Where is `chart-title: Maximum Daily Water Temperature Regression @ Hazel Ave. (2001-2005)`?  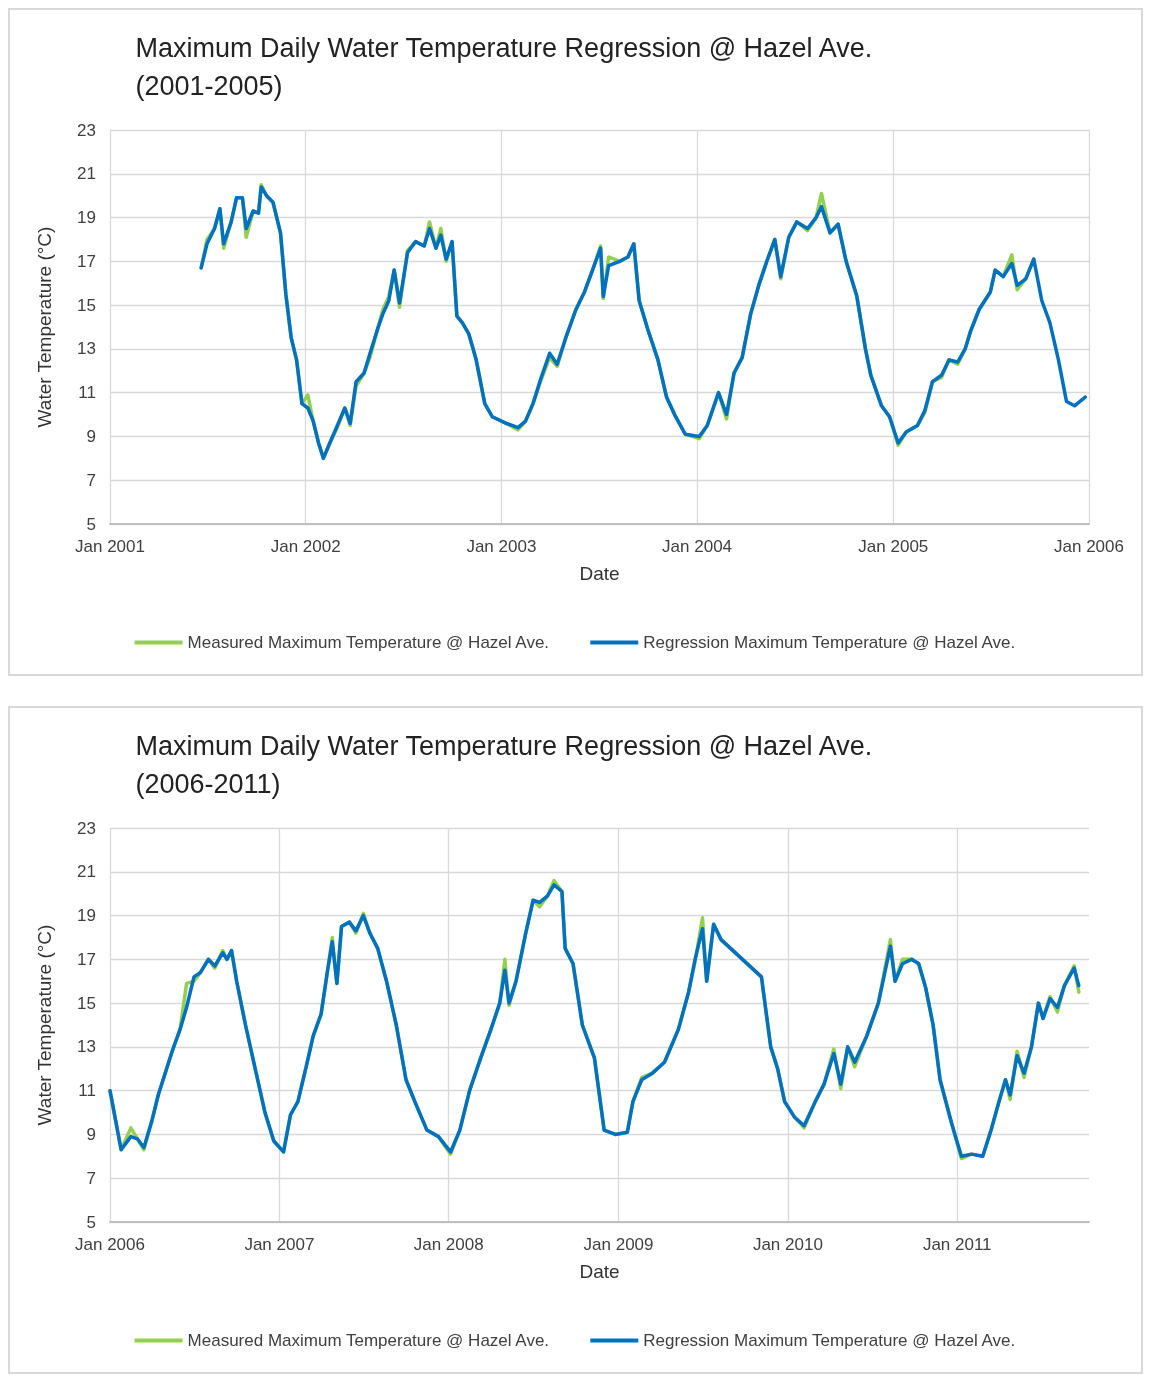
chart-title: Maximum Daily Water Temperature Regression @ Hazel Ave. (2001-2005) is located at coordinates (507, 67).